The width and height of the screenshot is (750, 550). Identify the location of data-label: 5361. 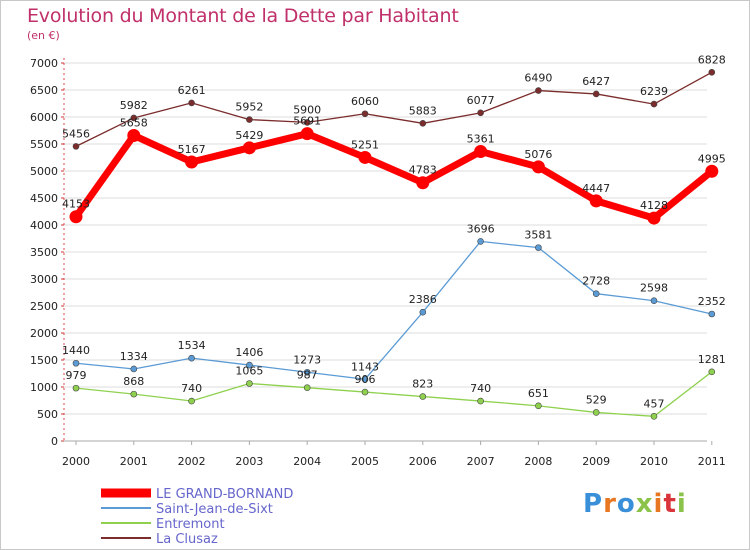
(481, 139).